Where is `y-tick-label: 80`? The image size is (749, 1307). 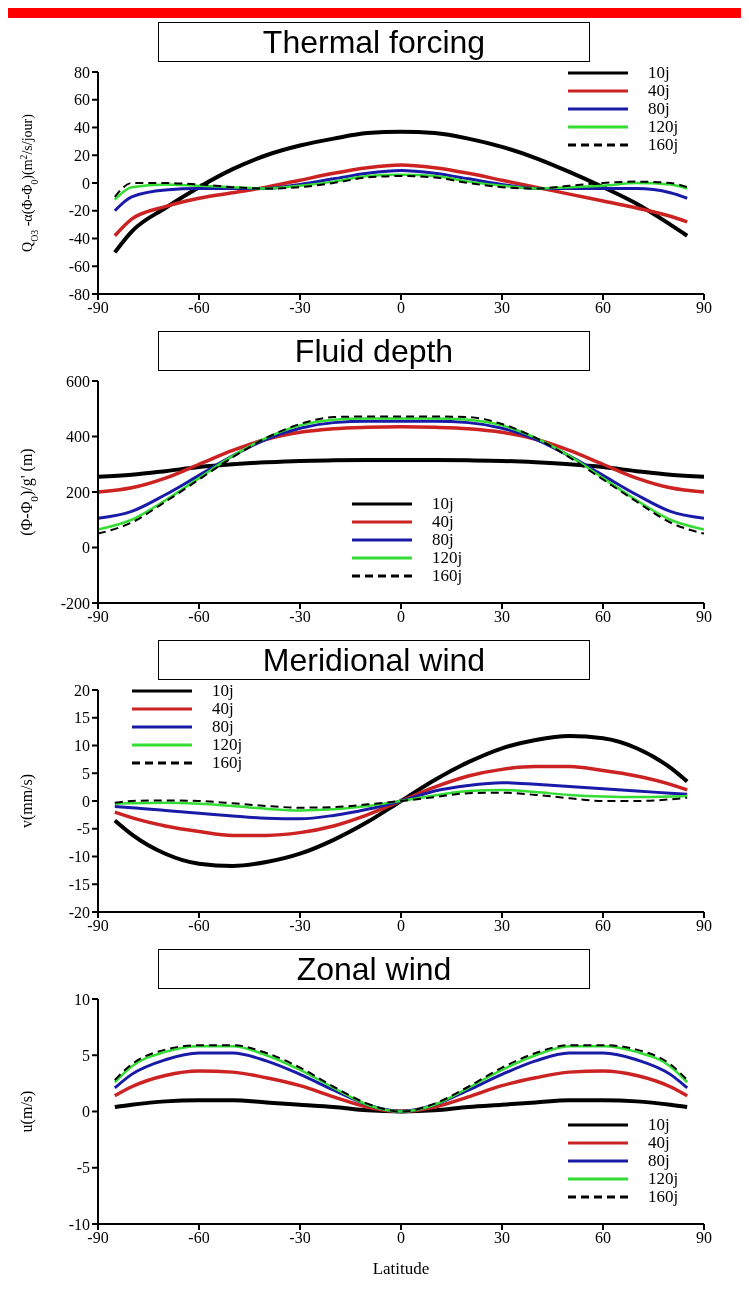
y-tick-label: 80 is located at coordinates (82, 72).